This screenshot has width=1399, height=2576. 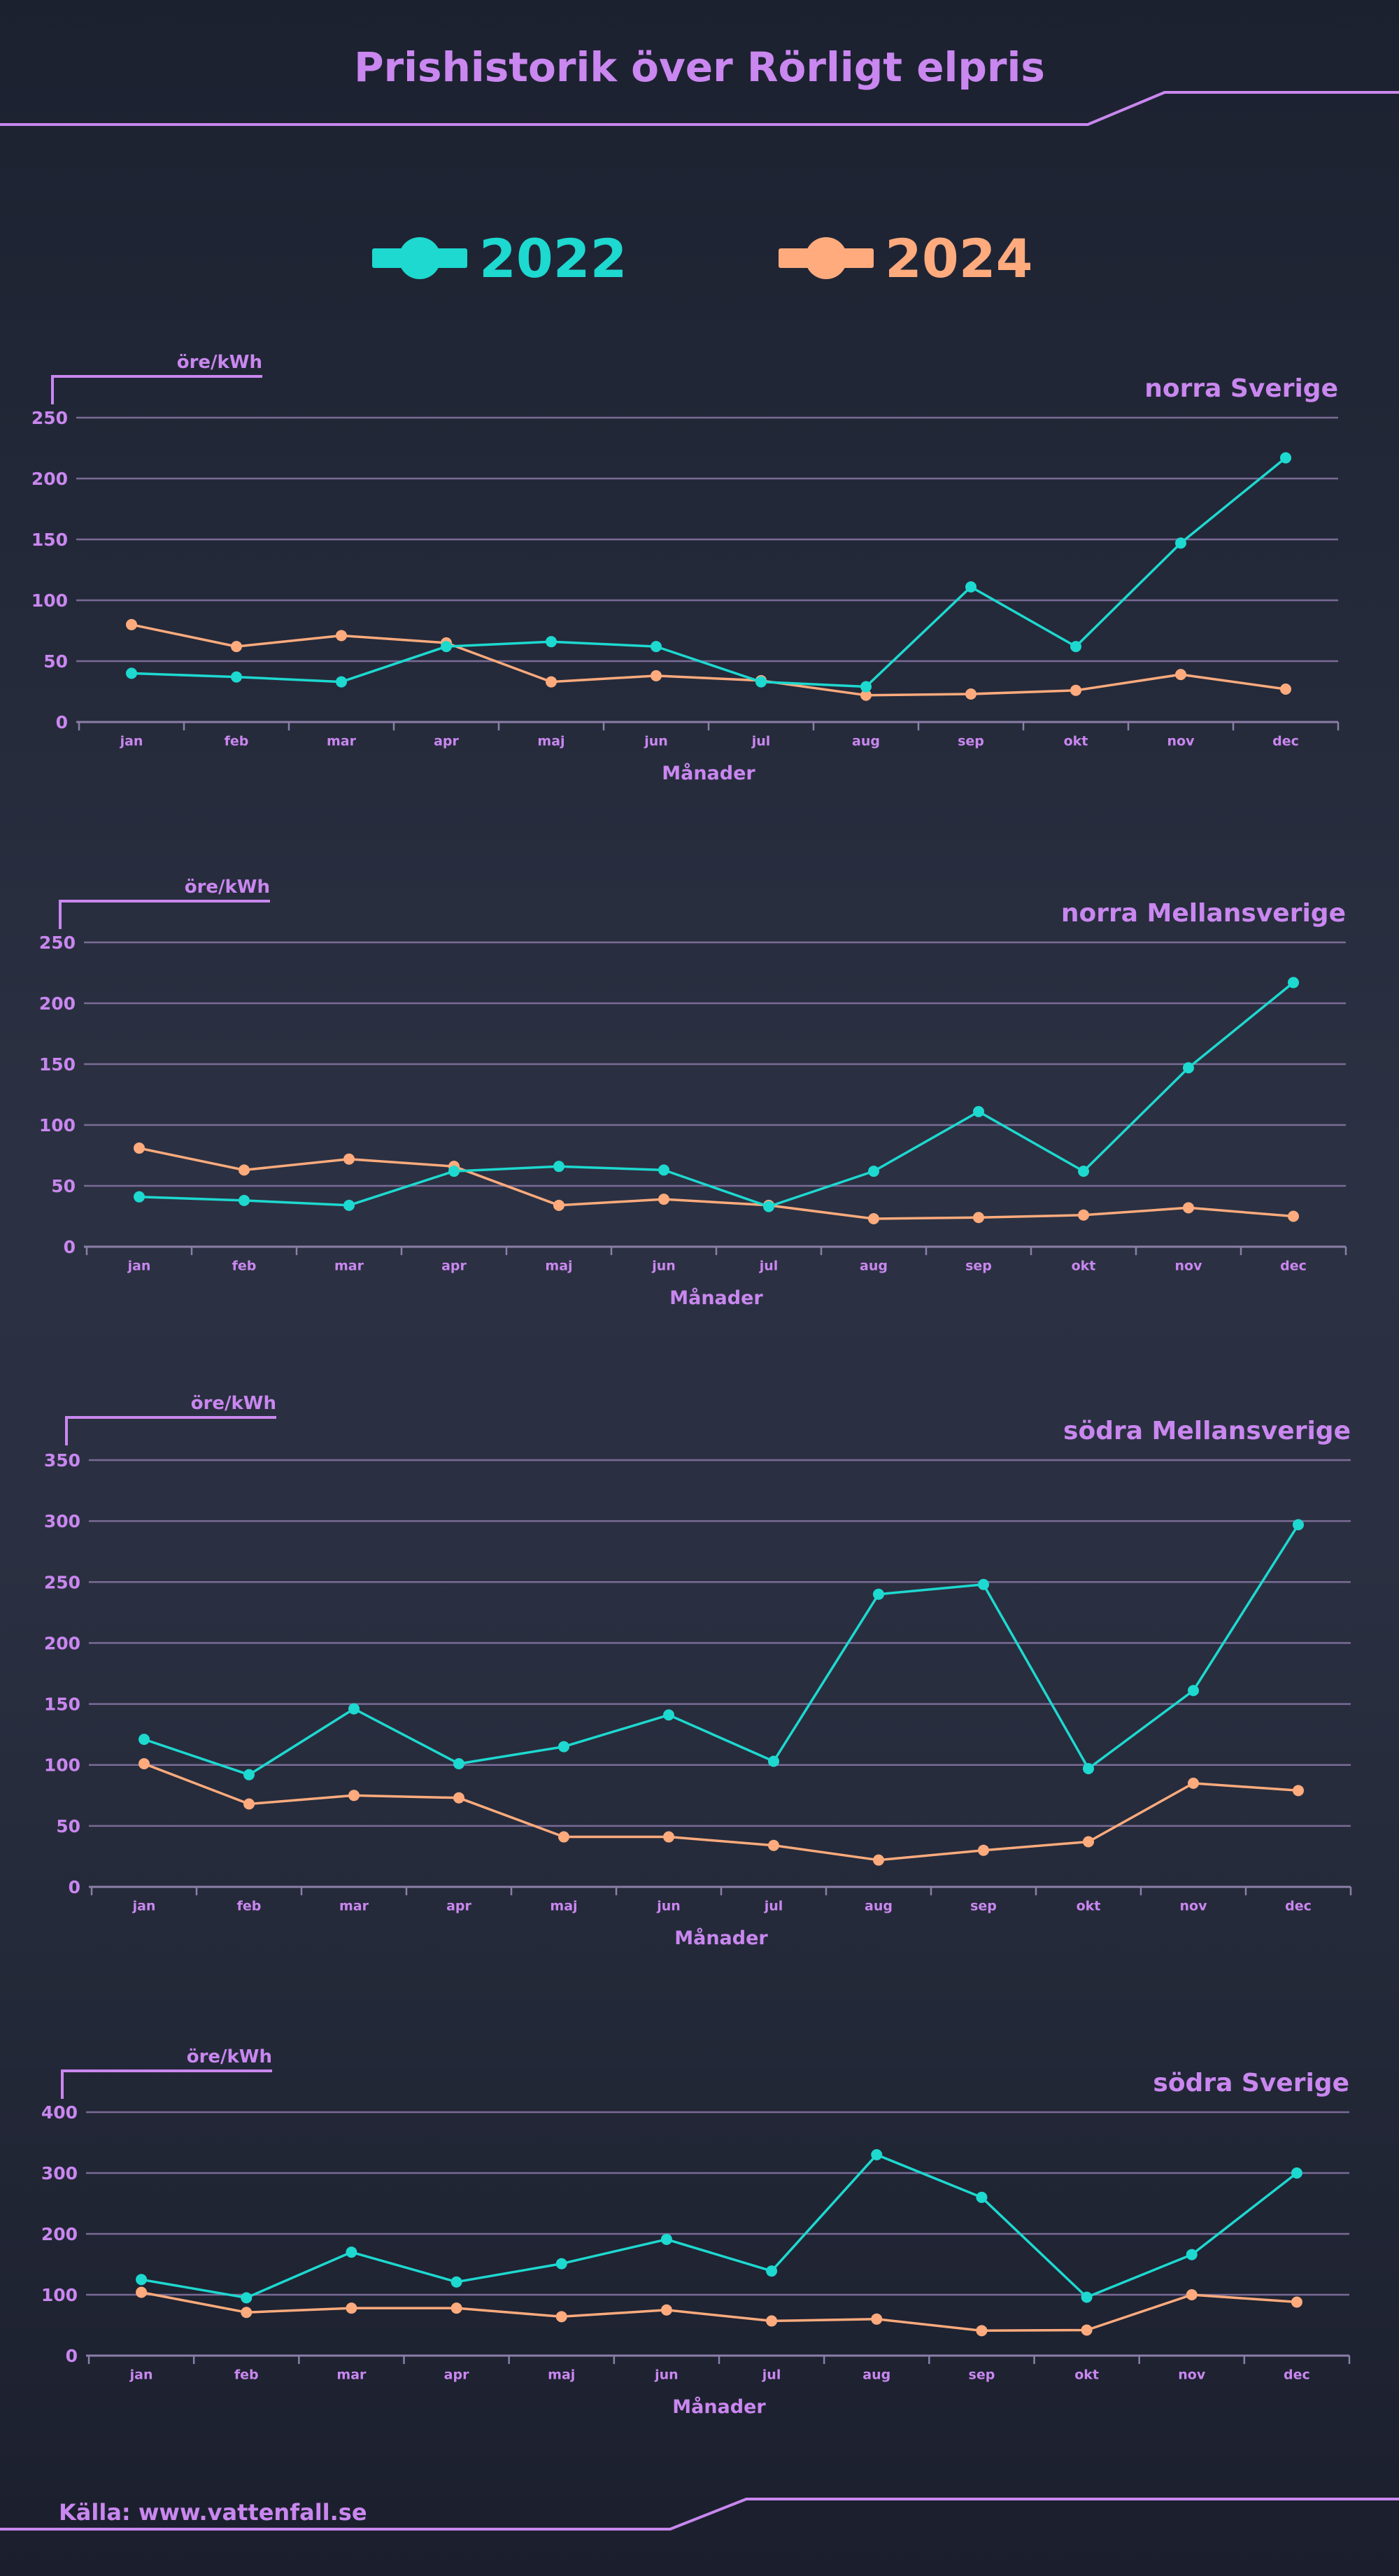 I want to click on y-tick-label: 300, so click(x=59, y=2173).